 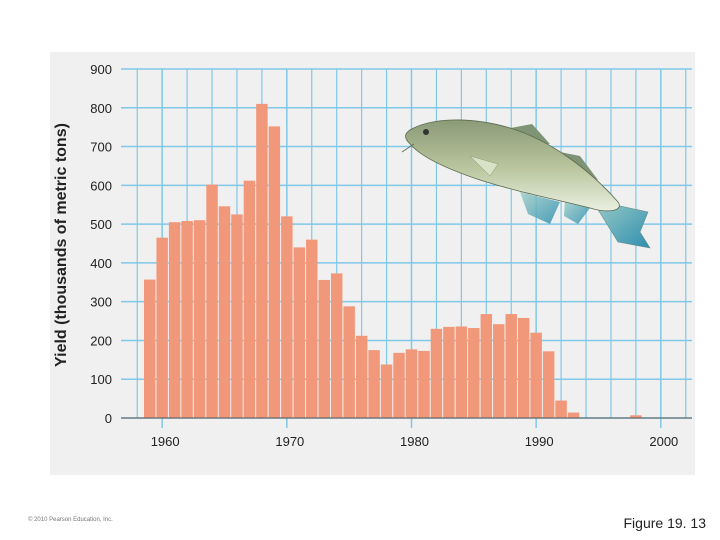 What do you see at coordinates (426, 132) in the screenshot?
I see `fish-eye` at bounding box center [426, 132].